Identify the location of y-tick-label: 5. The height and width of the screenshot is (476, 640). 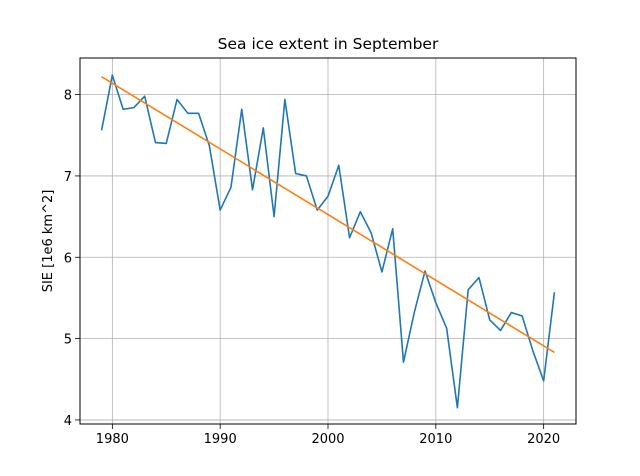
(68, 340).